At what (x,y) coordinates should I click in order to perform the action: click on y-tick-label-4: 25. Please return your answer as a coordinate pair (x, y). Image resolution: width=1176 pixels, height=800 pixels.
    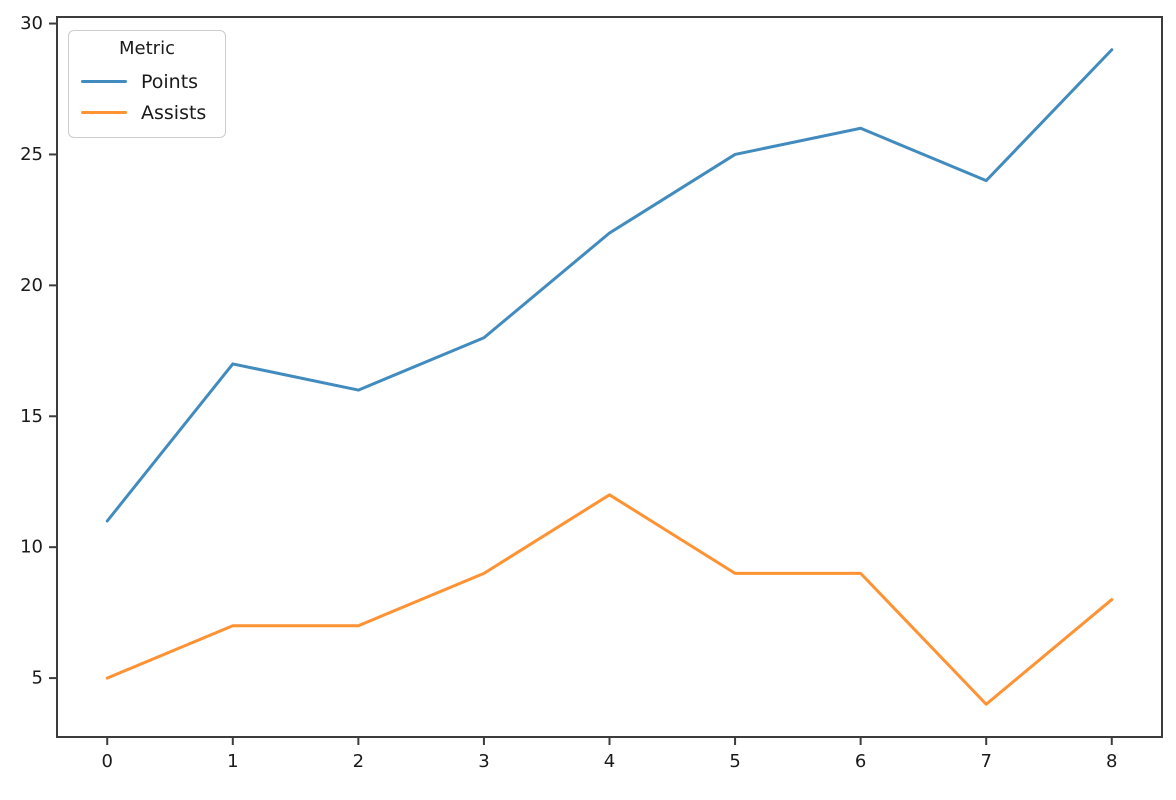
    Looking at the image, I should click on (31, 154).